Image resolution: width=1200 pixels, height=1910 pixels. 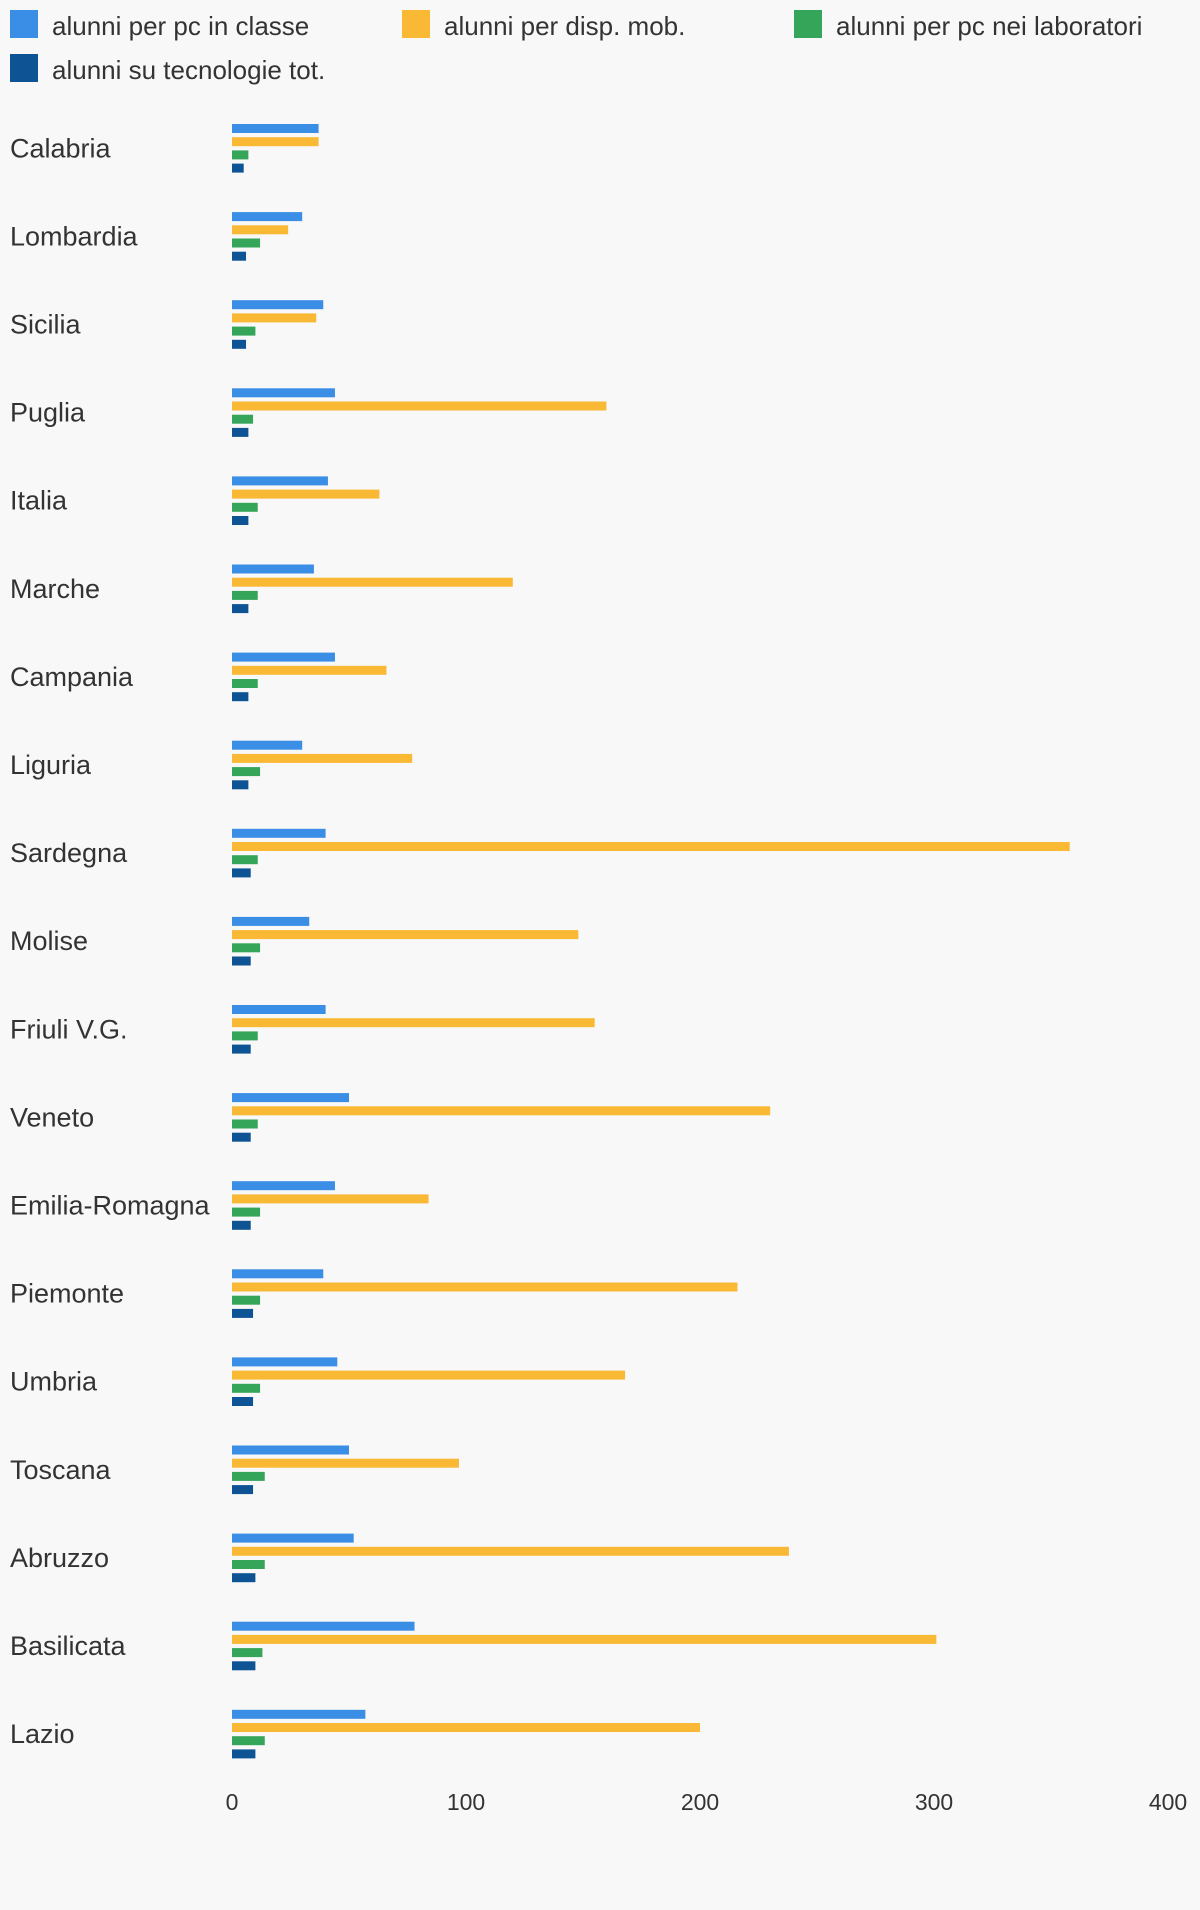 I want to click on category-label: Umbria, so click(x=54, y=1382).